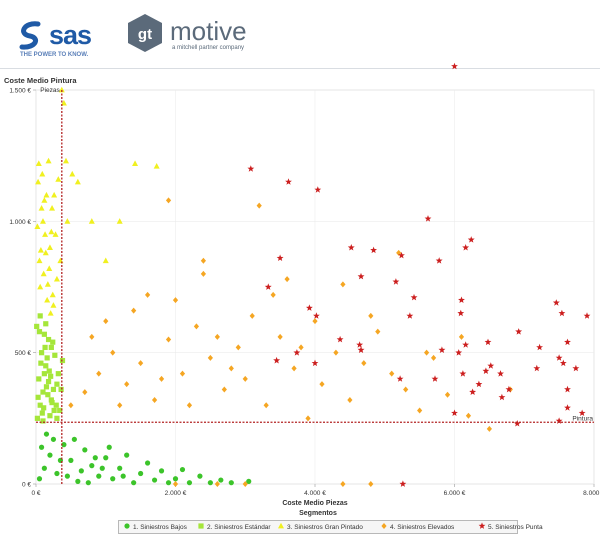 The height and width of the screenshot is (536, 600). What do you see at coordinates (417, 526) in the screenshot?
I see `legend-item: 4. Siniestros Elevados` at bounding box center [417, 526].